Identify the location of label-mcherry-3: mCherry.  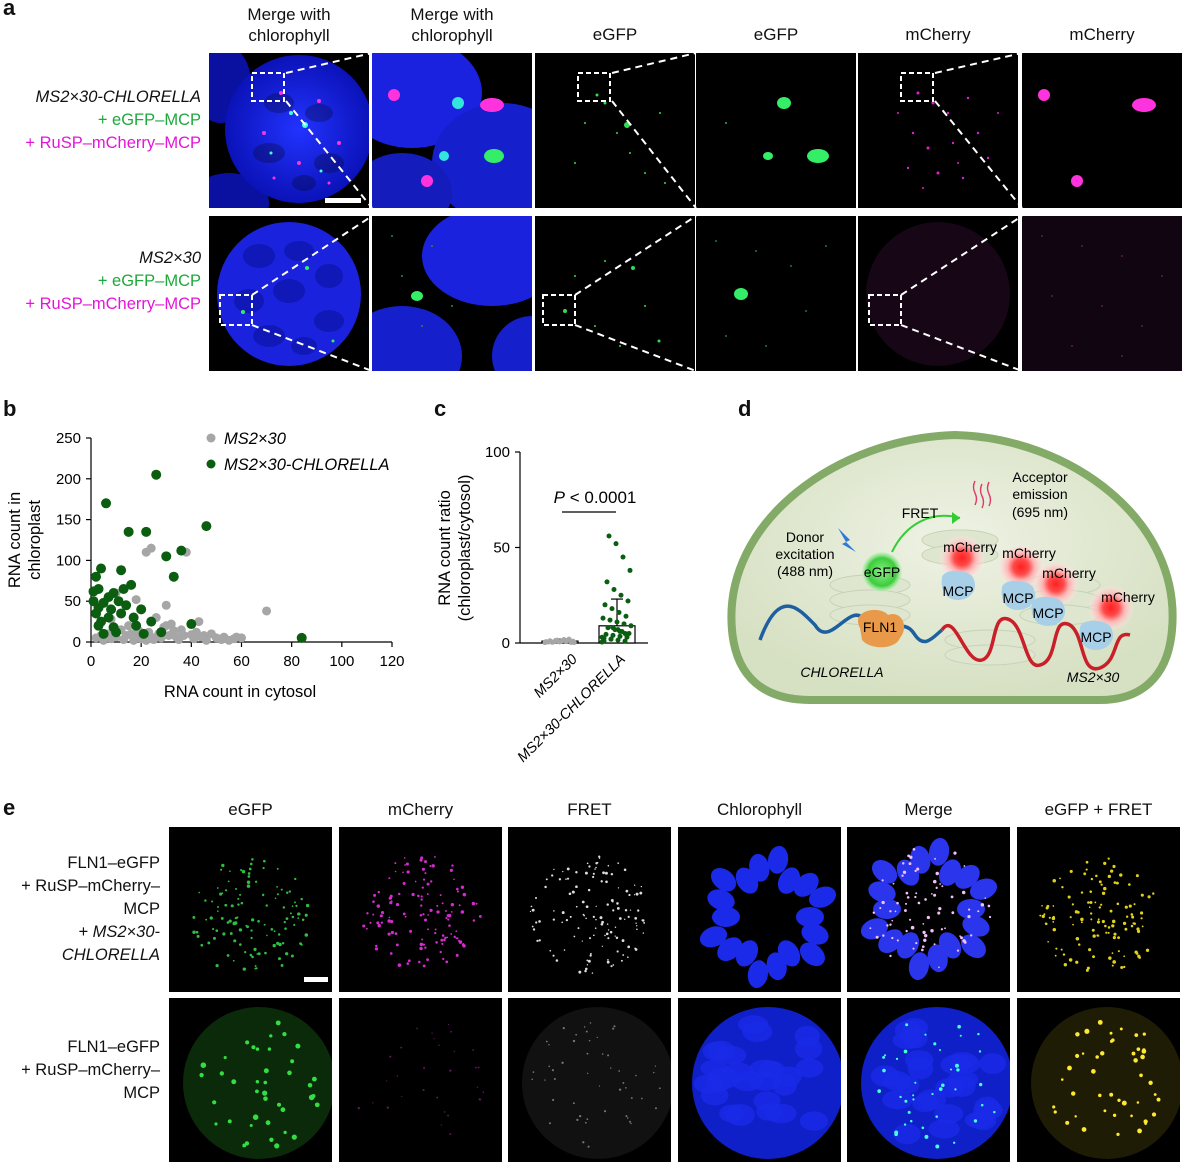
(1069, 573).